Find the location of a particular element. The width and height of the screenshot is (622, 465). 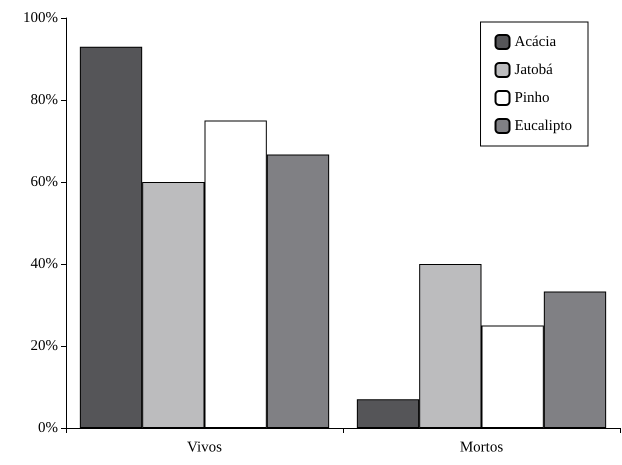

legend-label: Pinho is located at coordinates (532, 98).